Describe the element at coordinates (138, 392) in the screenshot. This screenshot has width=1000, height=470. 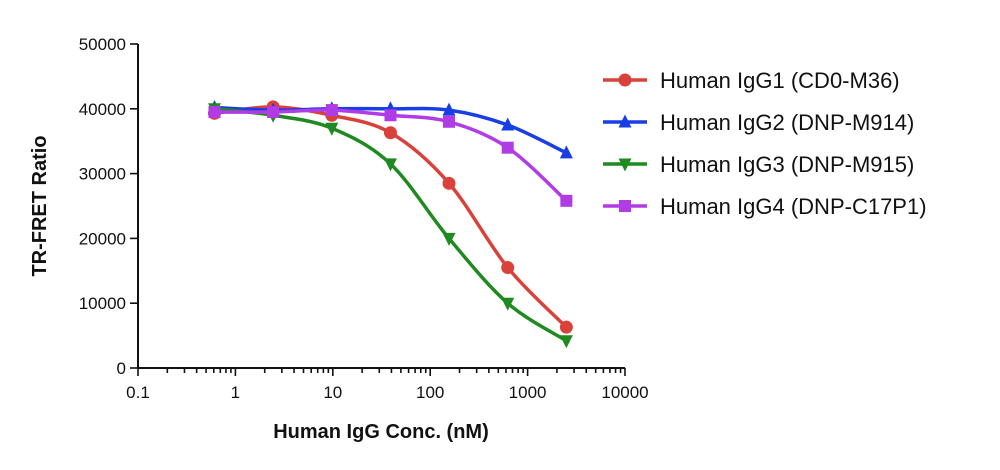
I see `x-tick-label: 0.1` at that location.